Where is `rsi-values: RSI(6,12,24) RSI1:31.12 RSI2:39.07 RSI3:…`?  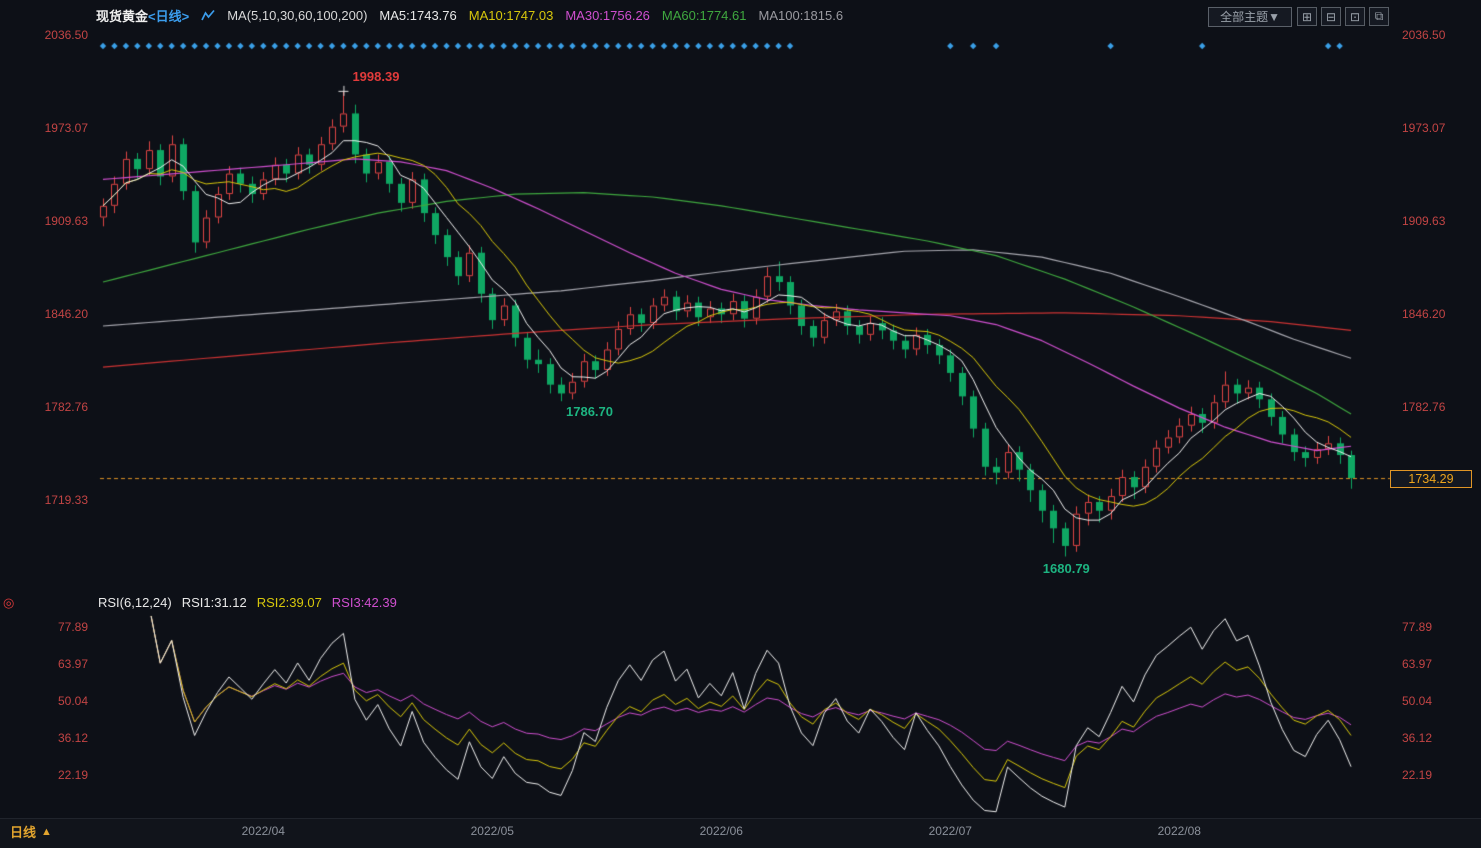 rsi-values: RSI(6,12,24) RSI1:31.12 RSI2:39.07 RSI3:… is located at coordinates (247, 602).